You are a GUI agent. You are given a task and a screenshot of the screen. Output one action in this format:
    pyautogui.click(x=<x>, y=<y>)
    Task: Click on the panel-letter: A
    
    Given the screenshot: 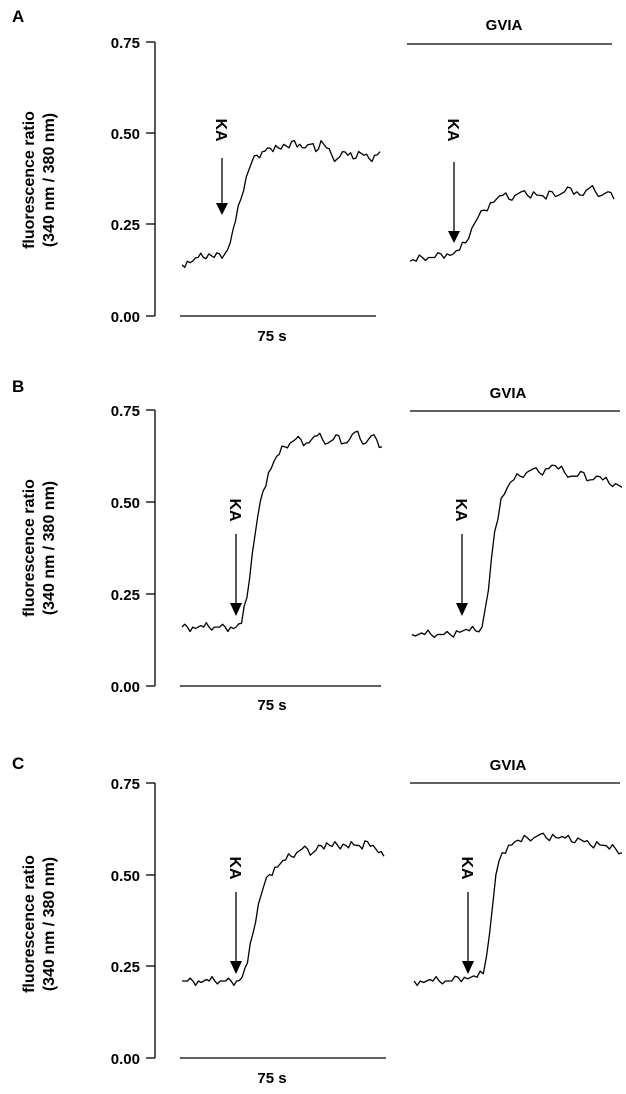 What is the action you would take?
    pyautogui.click(x=18, y=16)
    